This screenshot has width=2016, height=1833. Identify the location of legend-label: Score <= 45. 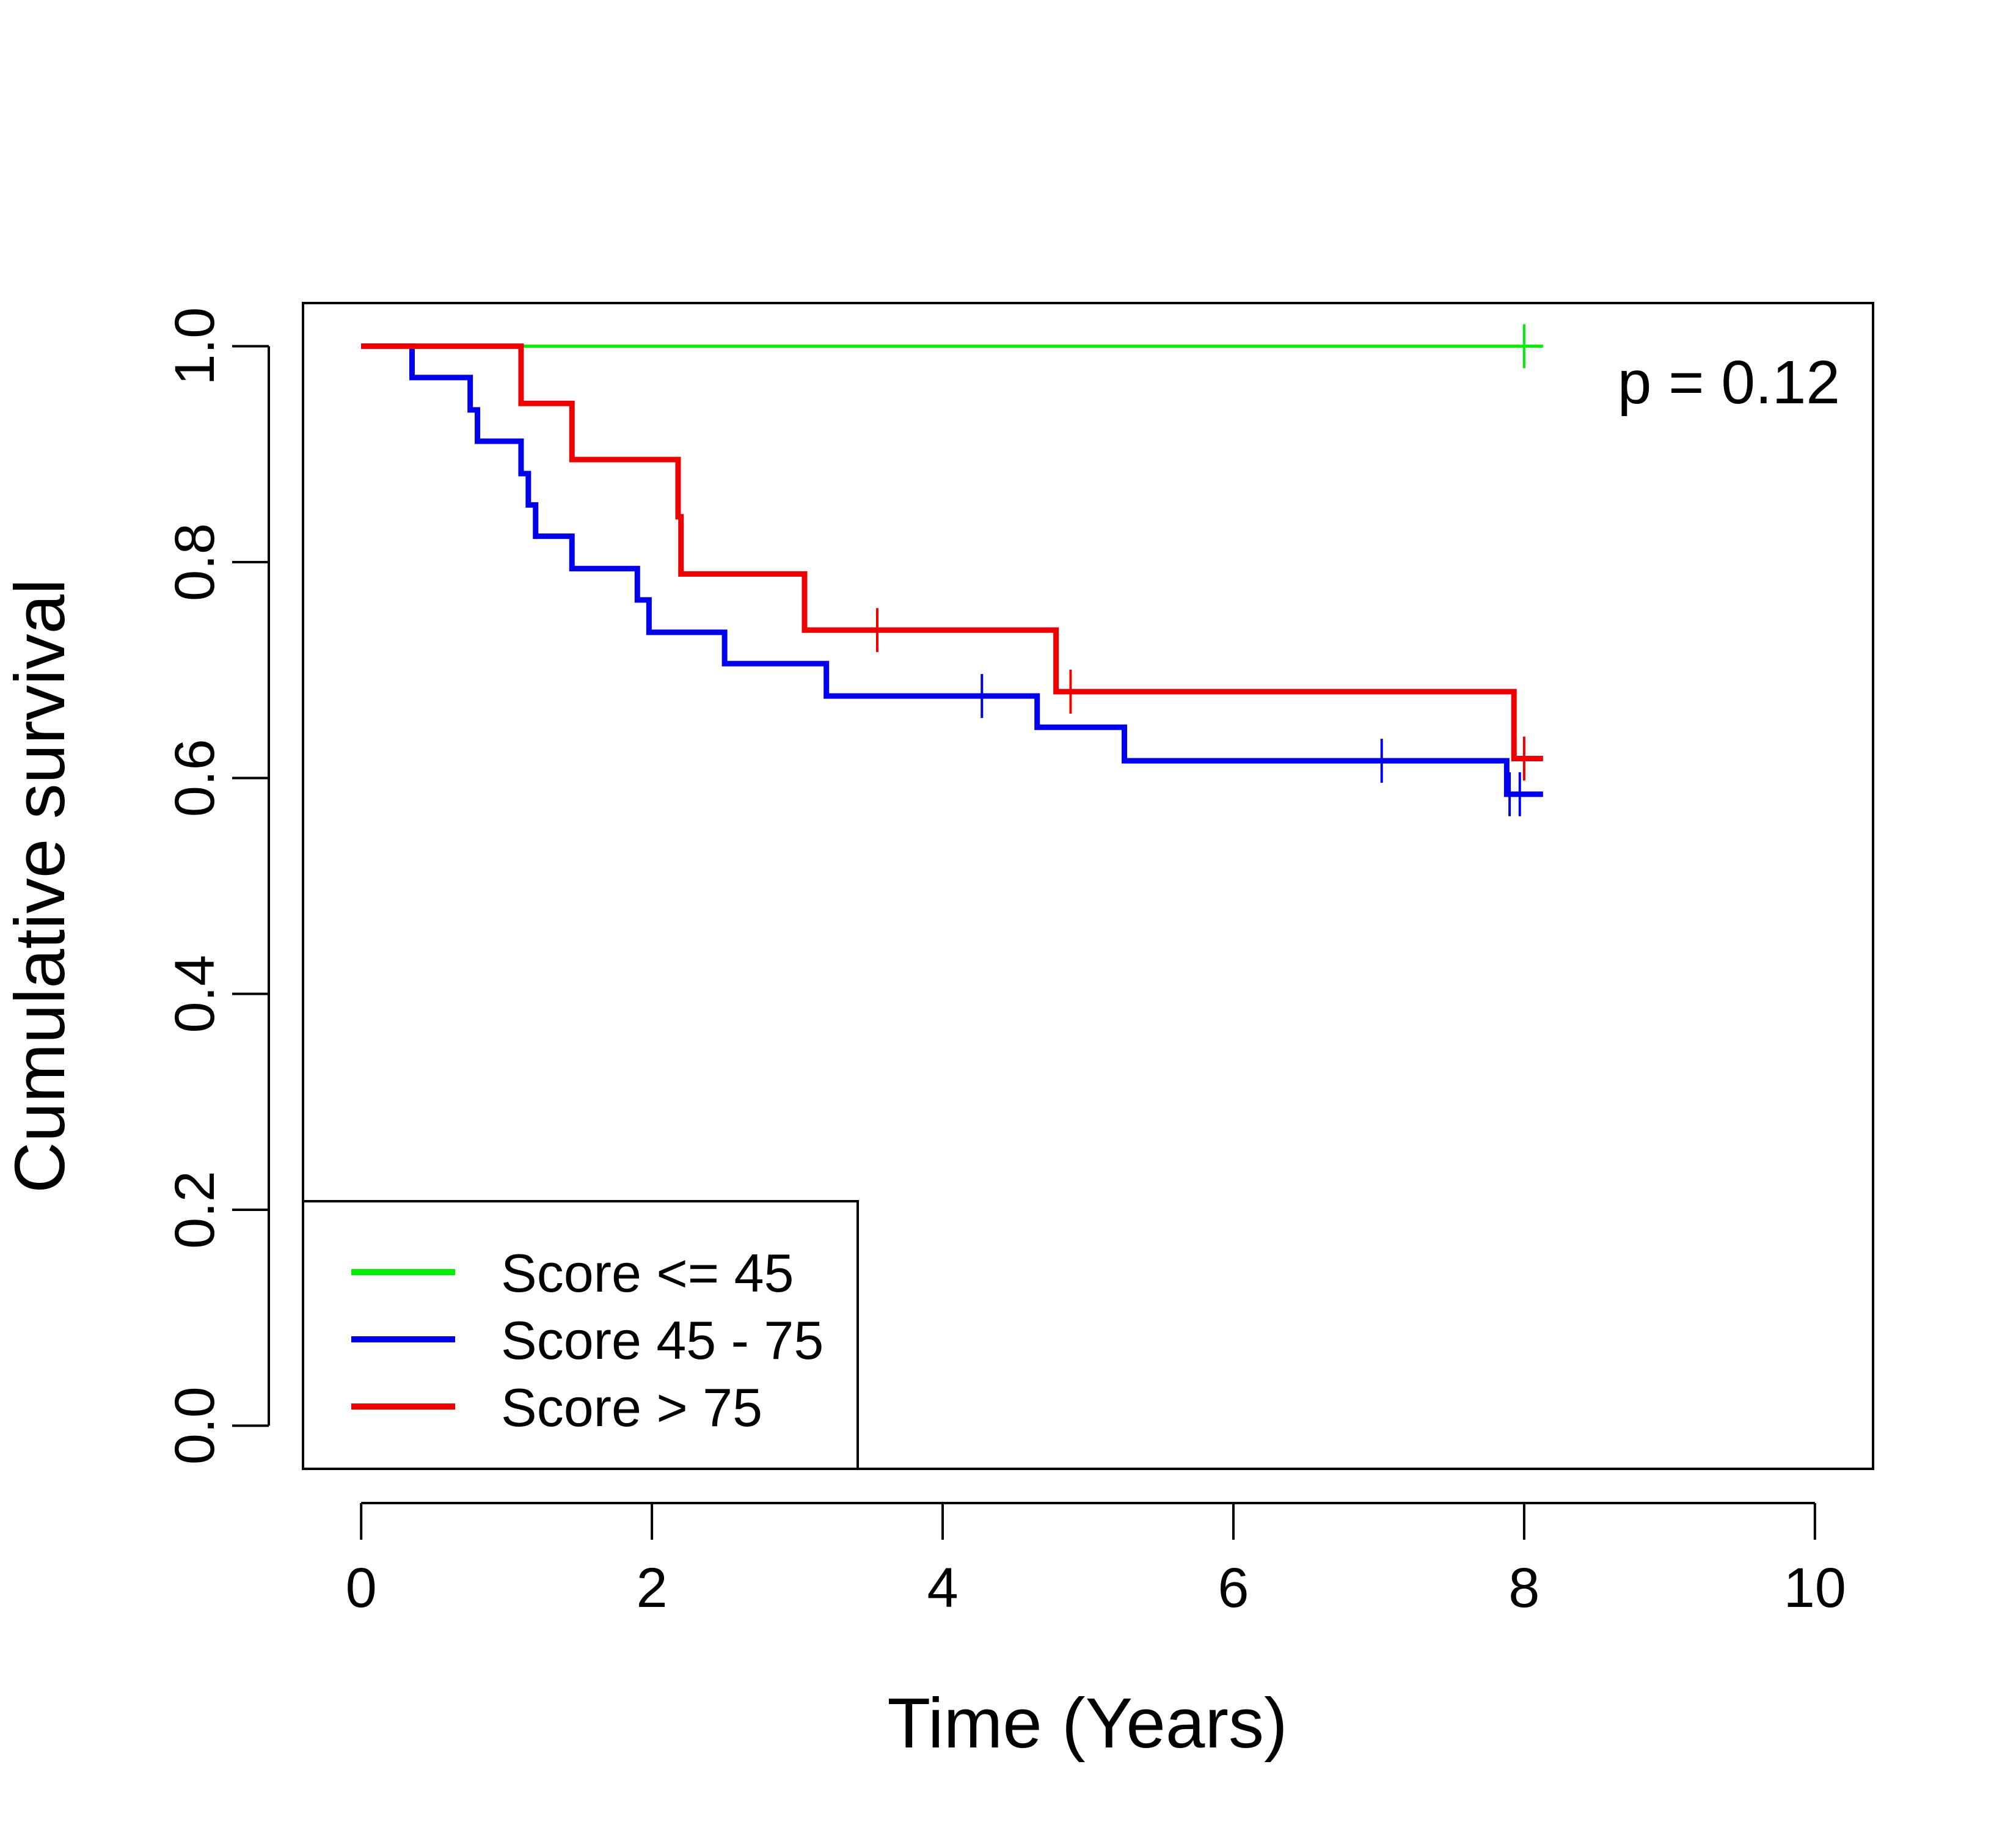
(647, 1273).